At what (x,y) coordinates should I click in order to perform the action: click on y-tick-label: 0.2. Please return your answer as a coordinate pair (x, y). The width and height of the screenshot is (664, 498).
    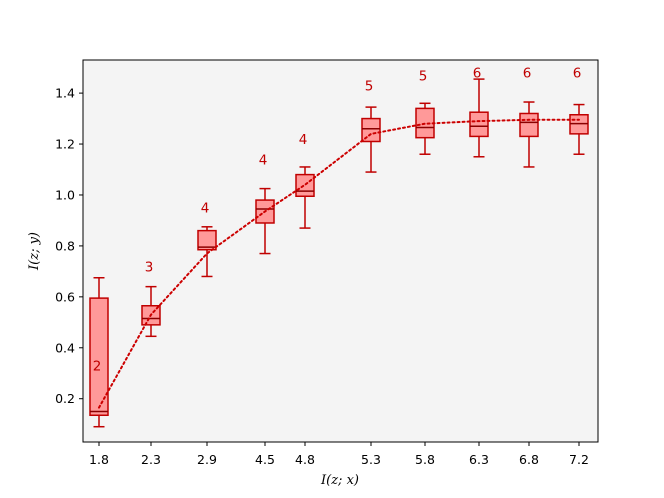
    Looking at the image, I should click on (65, 398).